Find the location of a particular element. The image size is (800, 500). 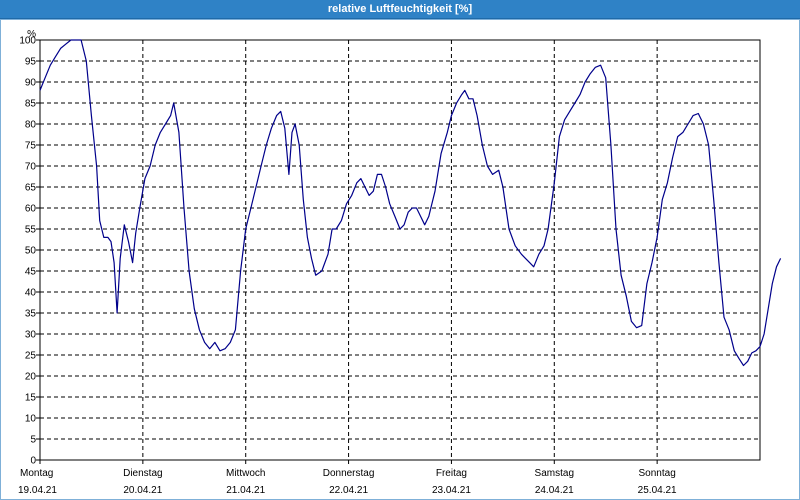

y-tick-label: 10 is located at coordinates (31, 419).